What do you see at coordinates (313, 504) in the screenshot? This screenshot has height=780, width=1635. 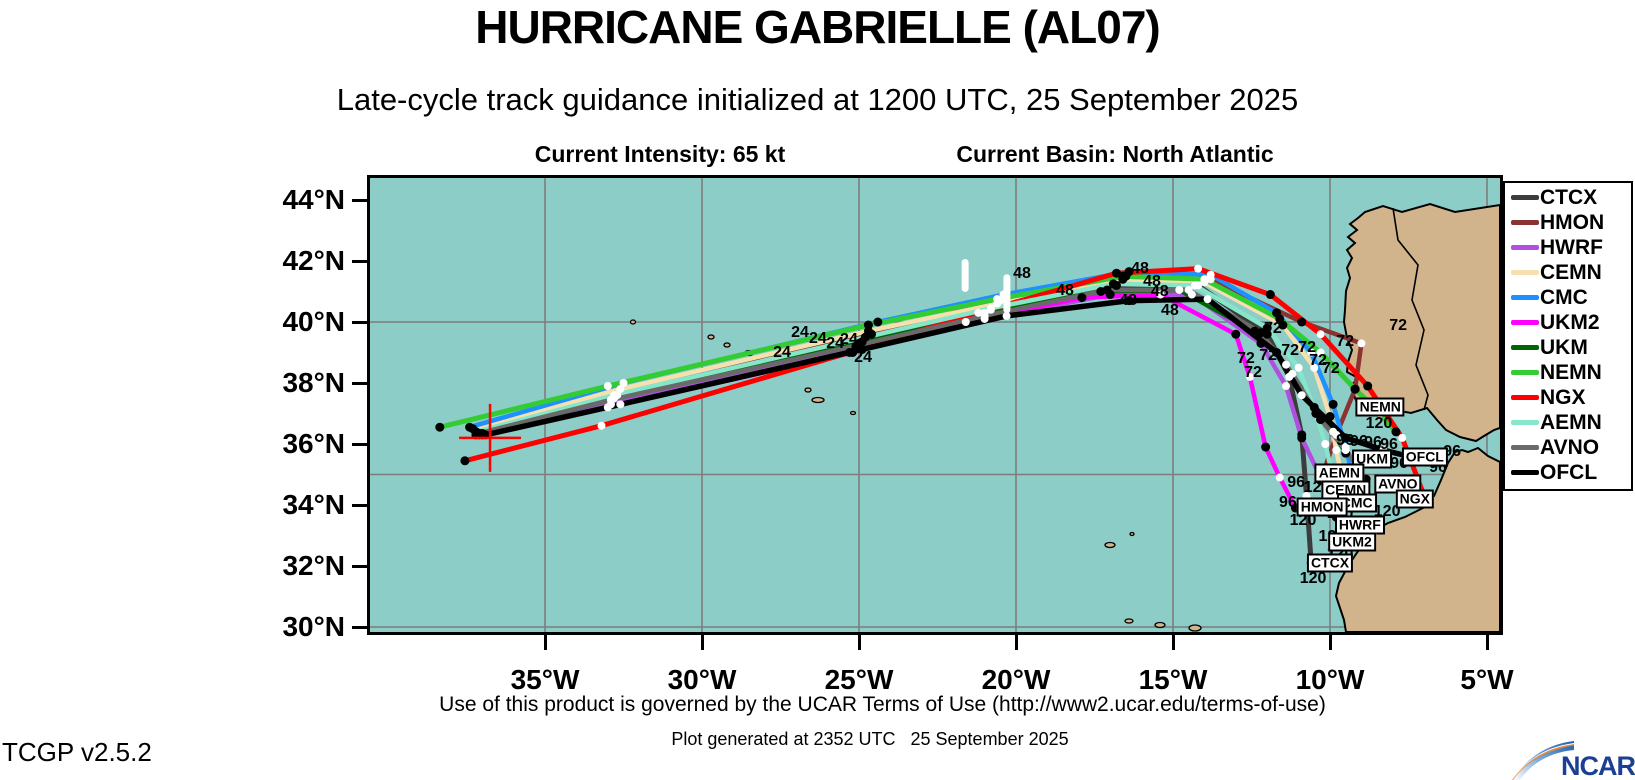 I see `y-tick-label: 34°N` at bounding box center [313, 504].